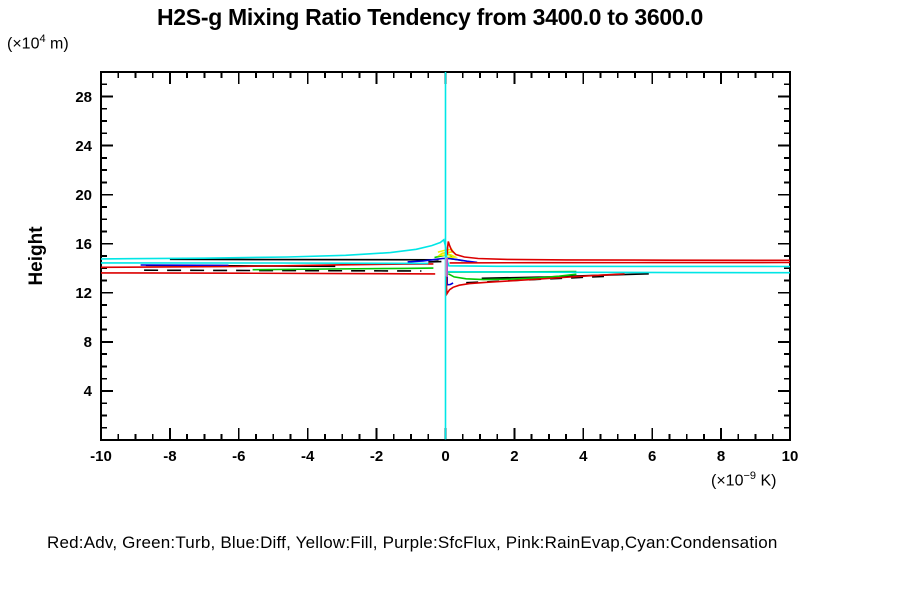  I want to click on y-unit-exponent: 4, so click(42, 39).